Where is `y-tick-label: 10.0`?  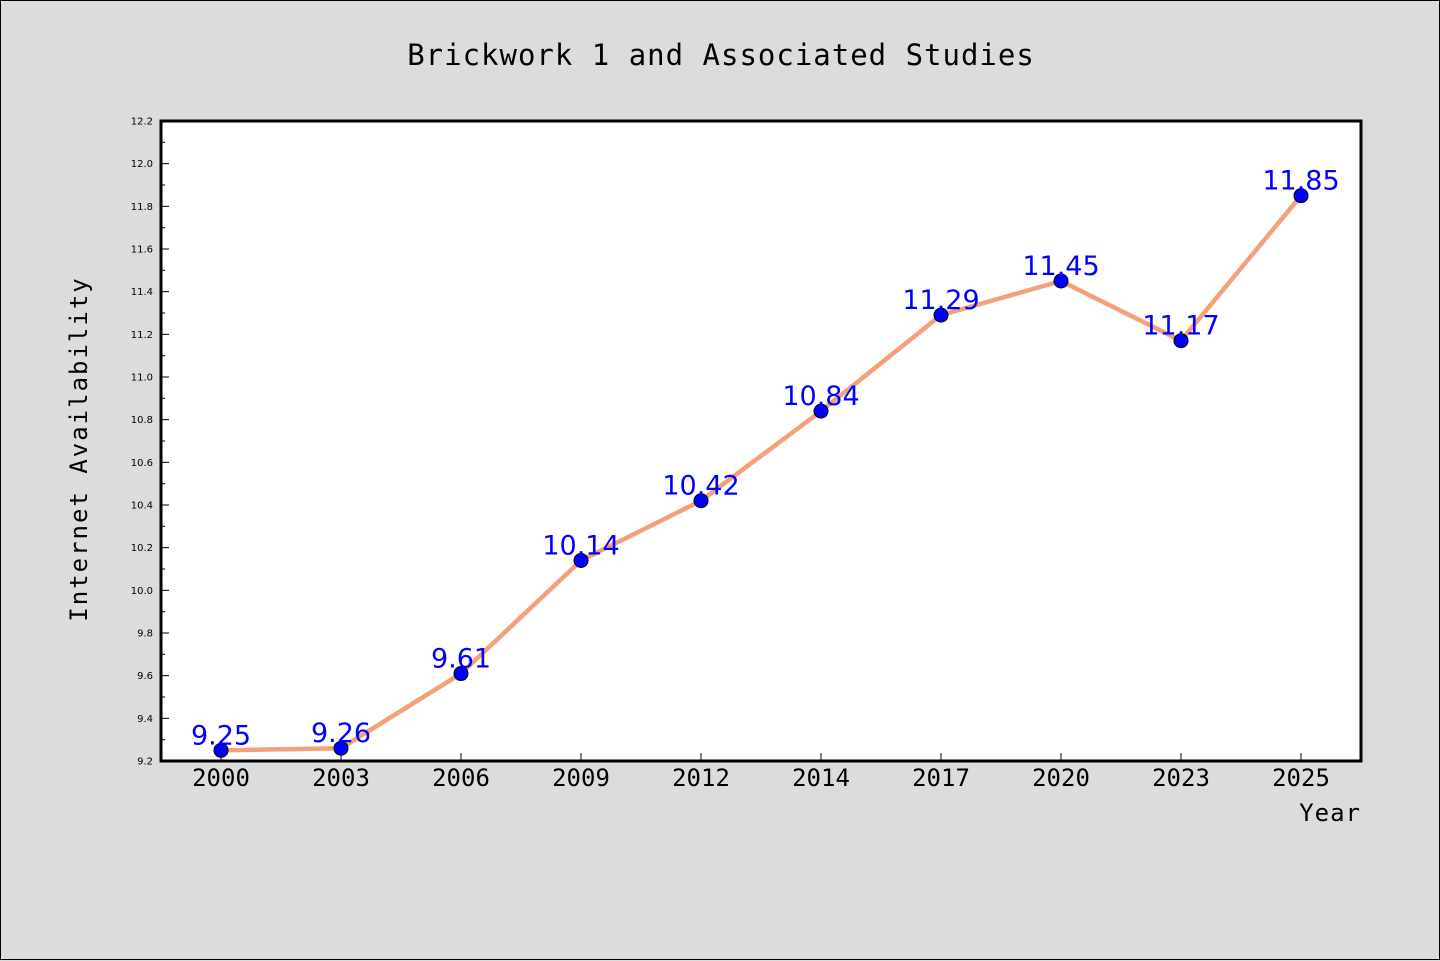 y-tick-label: 10.0 is located at coordinates (142, 591).